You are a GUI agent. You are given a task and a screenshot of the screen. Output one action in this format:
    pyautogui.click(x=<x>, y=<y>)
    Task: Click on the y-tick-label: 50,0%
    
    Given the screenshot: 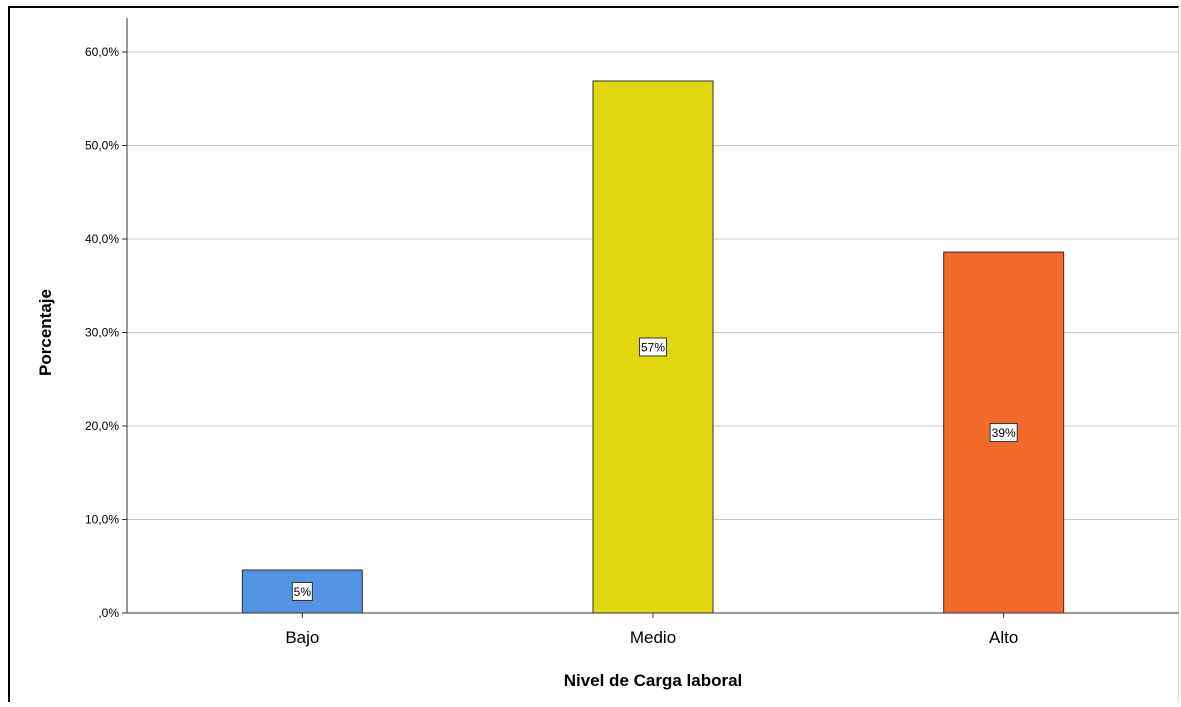 What is the action you would take?
    pyautogui.click(x=102, y=146)
    